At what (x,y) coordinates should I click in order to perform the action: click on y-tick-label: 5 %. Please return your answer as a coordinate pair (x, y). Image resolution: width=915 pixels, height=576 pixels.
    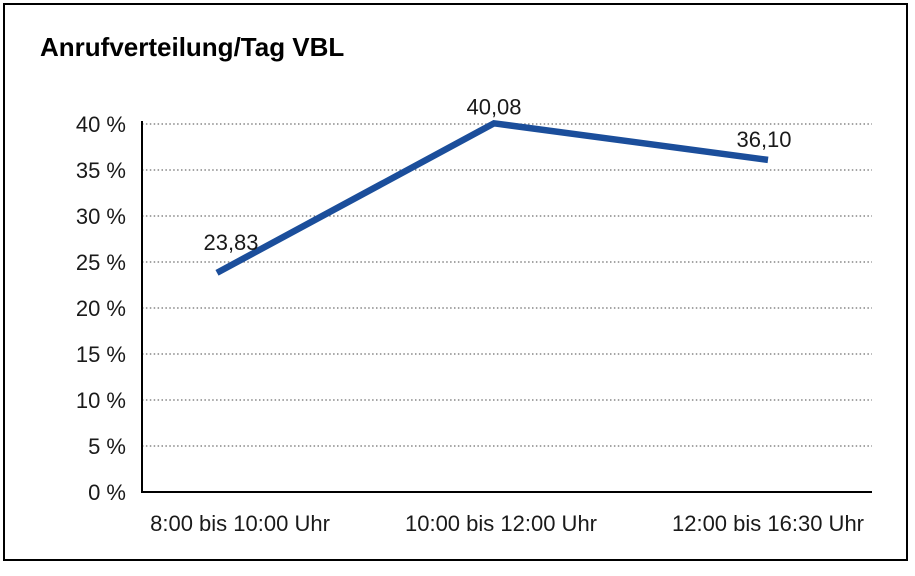
    Looking at the image, I should click on (107, 446).